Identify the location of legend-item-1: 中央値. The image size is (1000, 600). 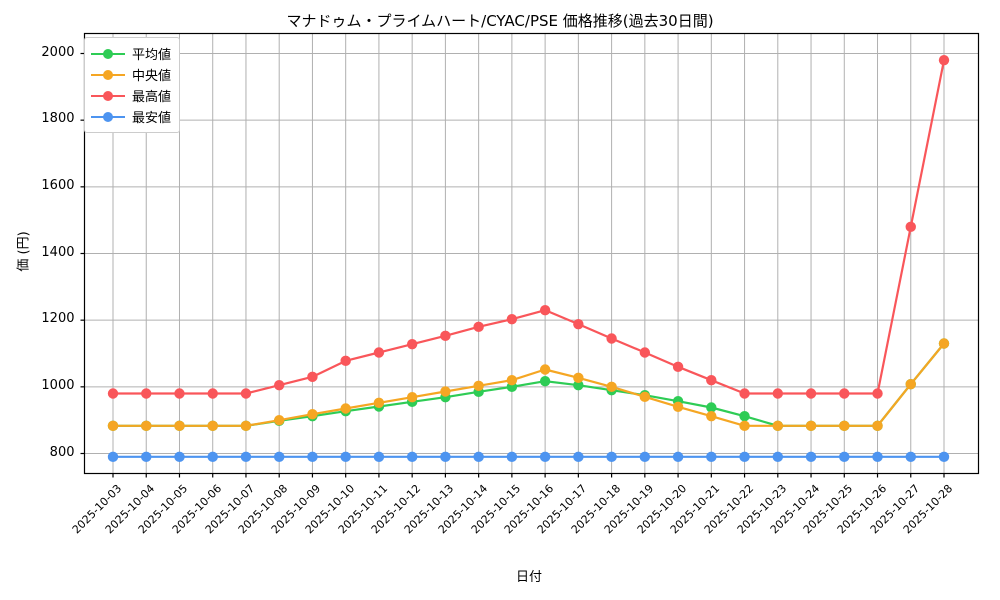
(131, 74).